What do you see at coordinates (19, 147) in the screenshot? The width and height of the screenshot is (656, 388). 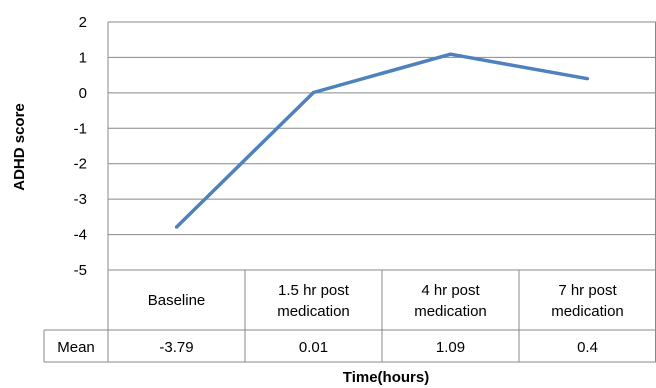 I see `y-axis-label: ADHD score` at bounding box center [19, 147].